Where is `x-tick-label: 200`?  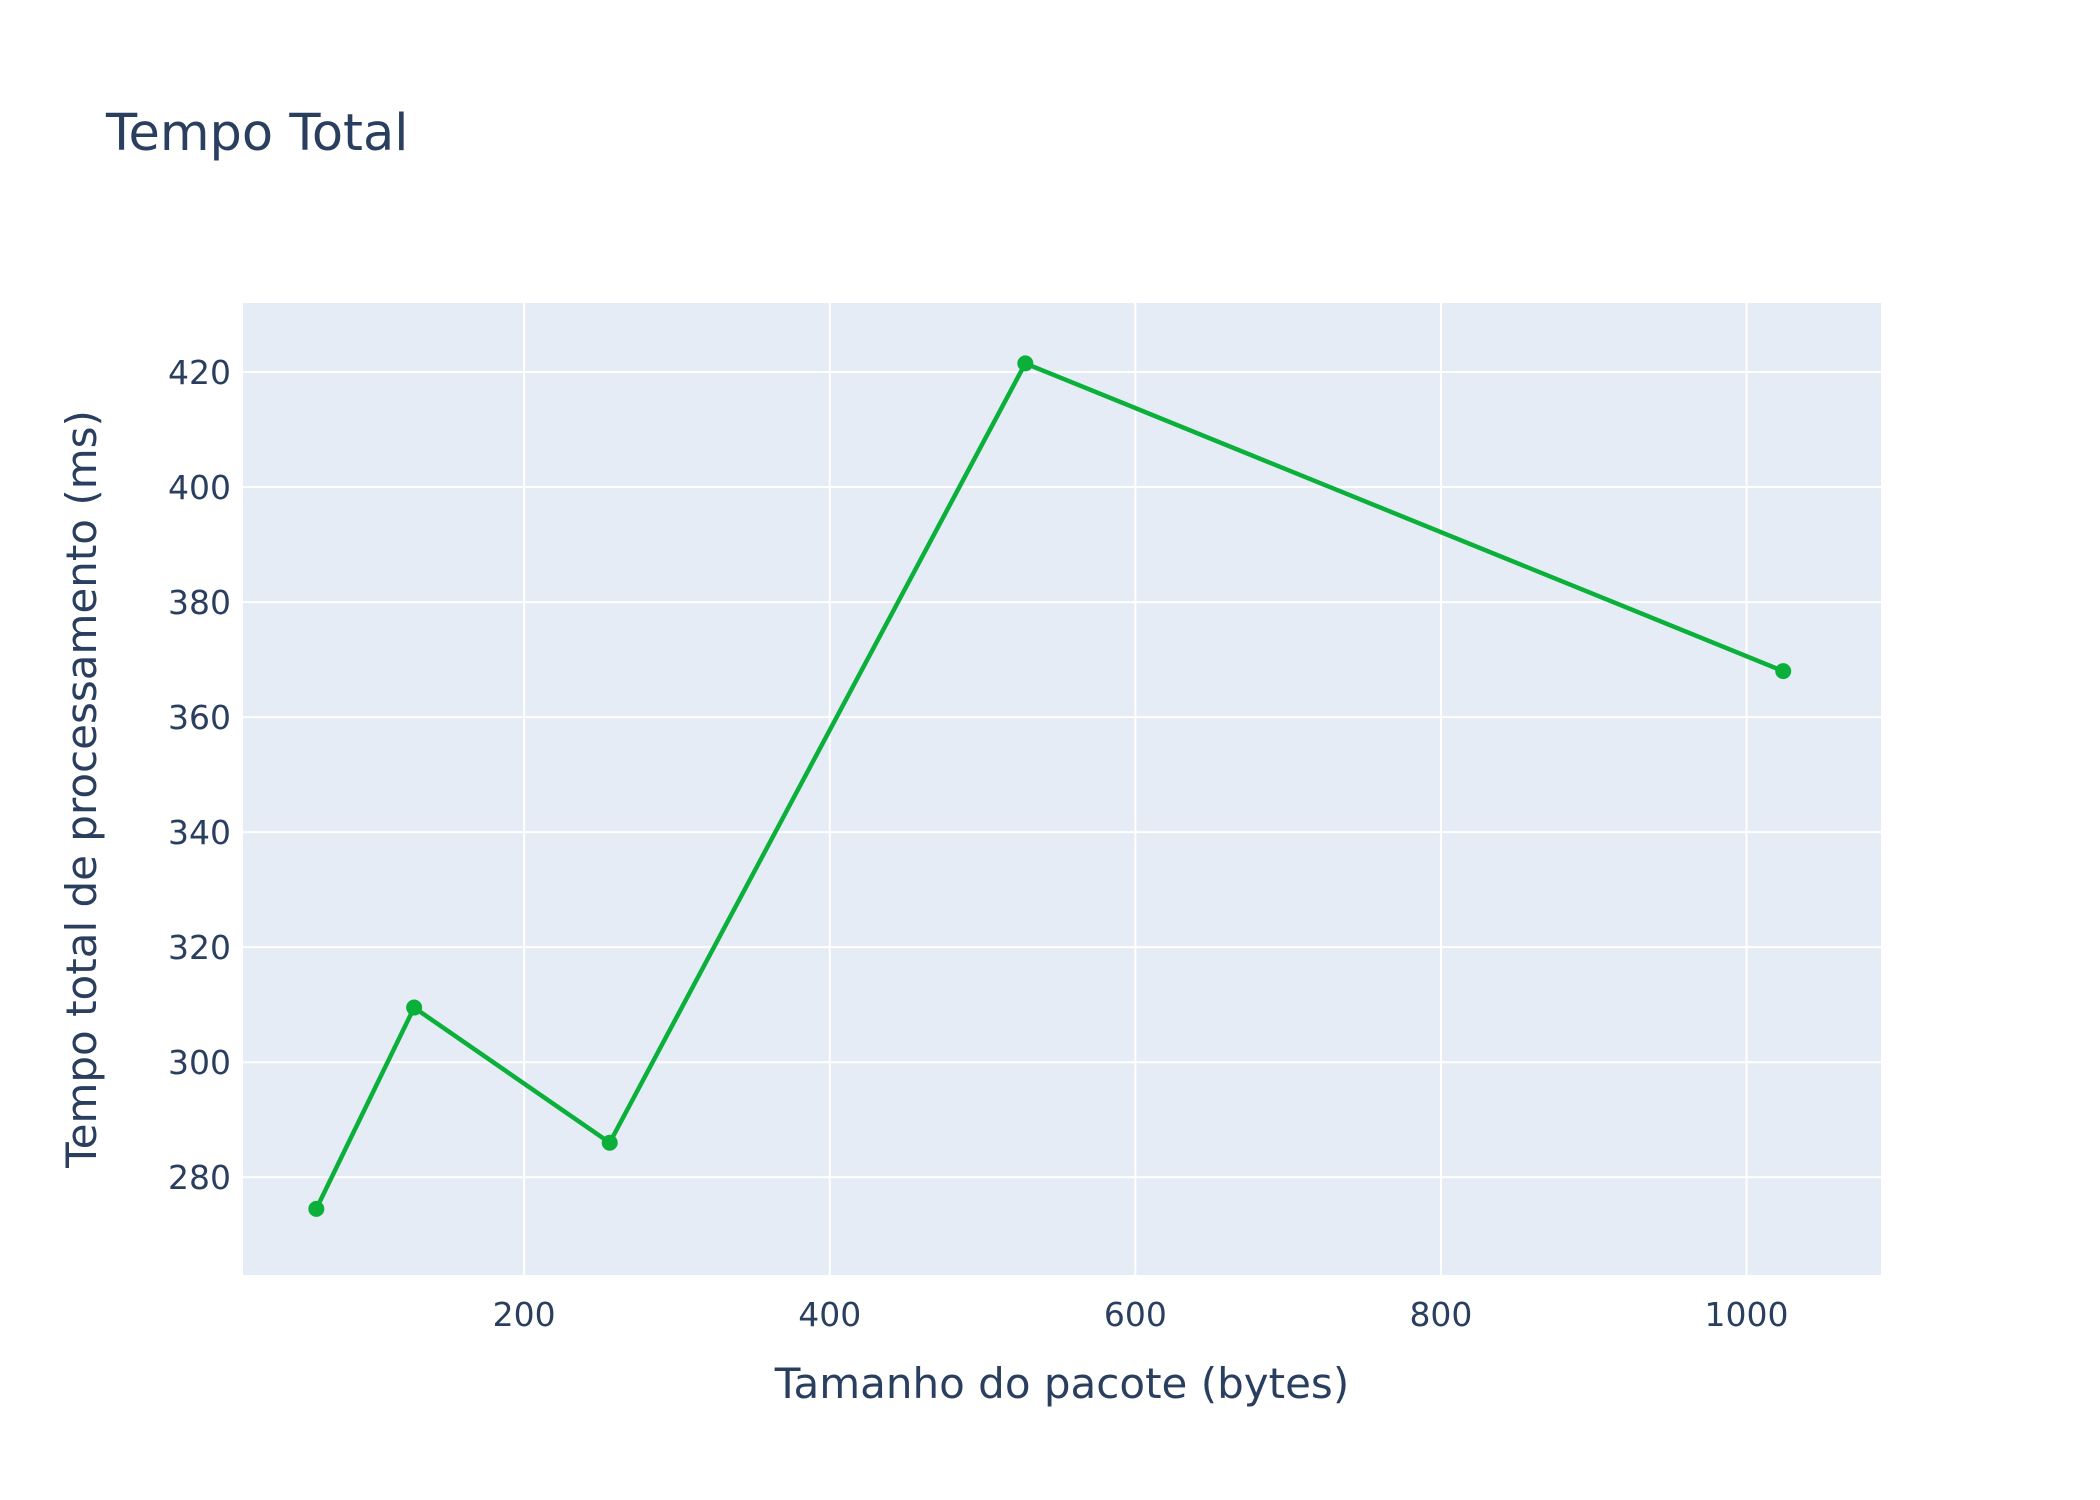
x-tick-label: 200 is located at coordinates (524, 1314).